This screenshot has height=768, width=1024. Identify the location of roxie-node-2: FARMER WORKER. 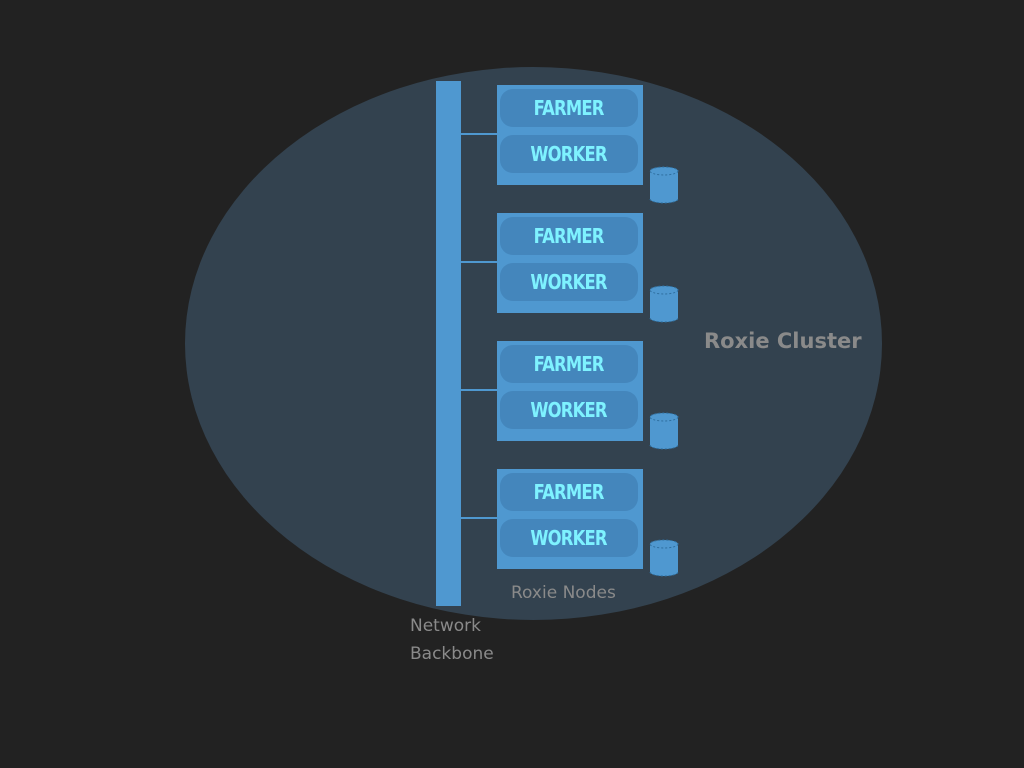
(570, 263).